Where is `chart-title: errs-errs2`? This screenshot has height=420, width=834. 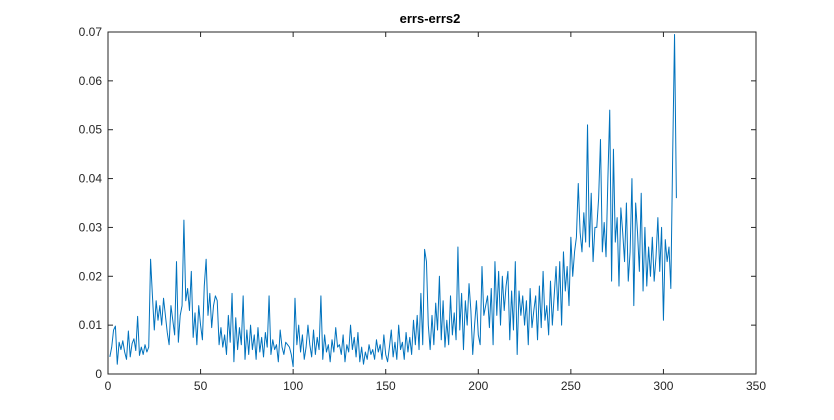 chart-title: errs-errs2 is located at coordinates (430, 18).